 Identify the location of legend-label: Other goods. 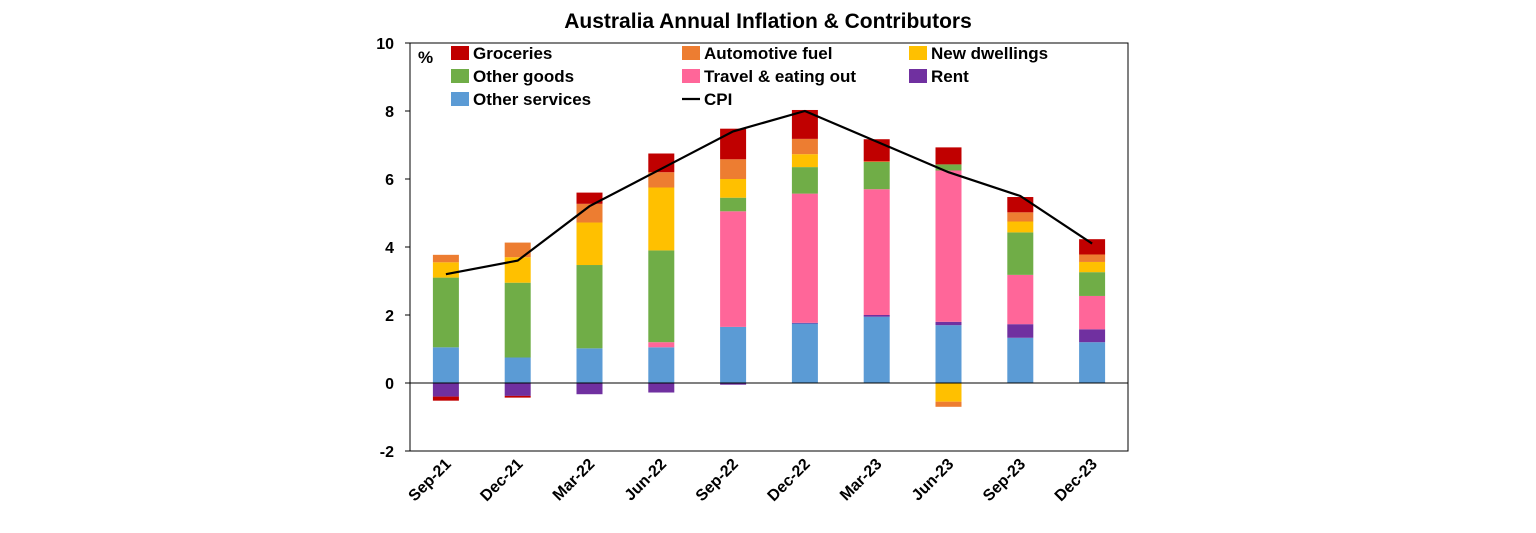
(523, 76).